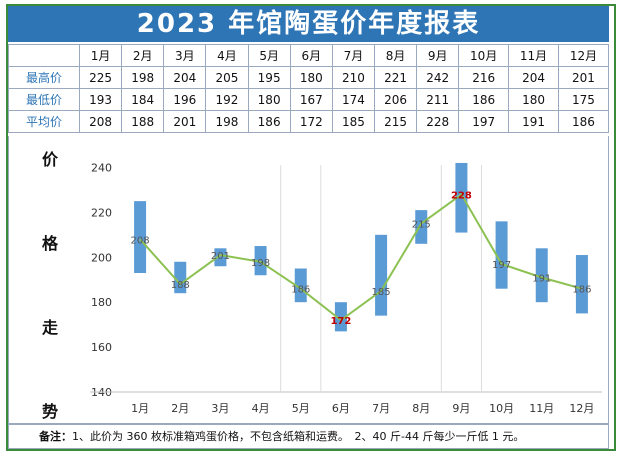 The height and width of the screenshot is (457, 631). What do you see at coordinates (501, 408) in the screenshot?
I see `x-tick-label: 10月` at bounding box center [501, 408].